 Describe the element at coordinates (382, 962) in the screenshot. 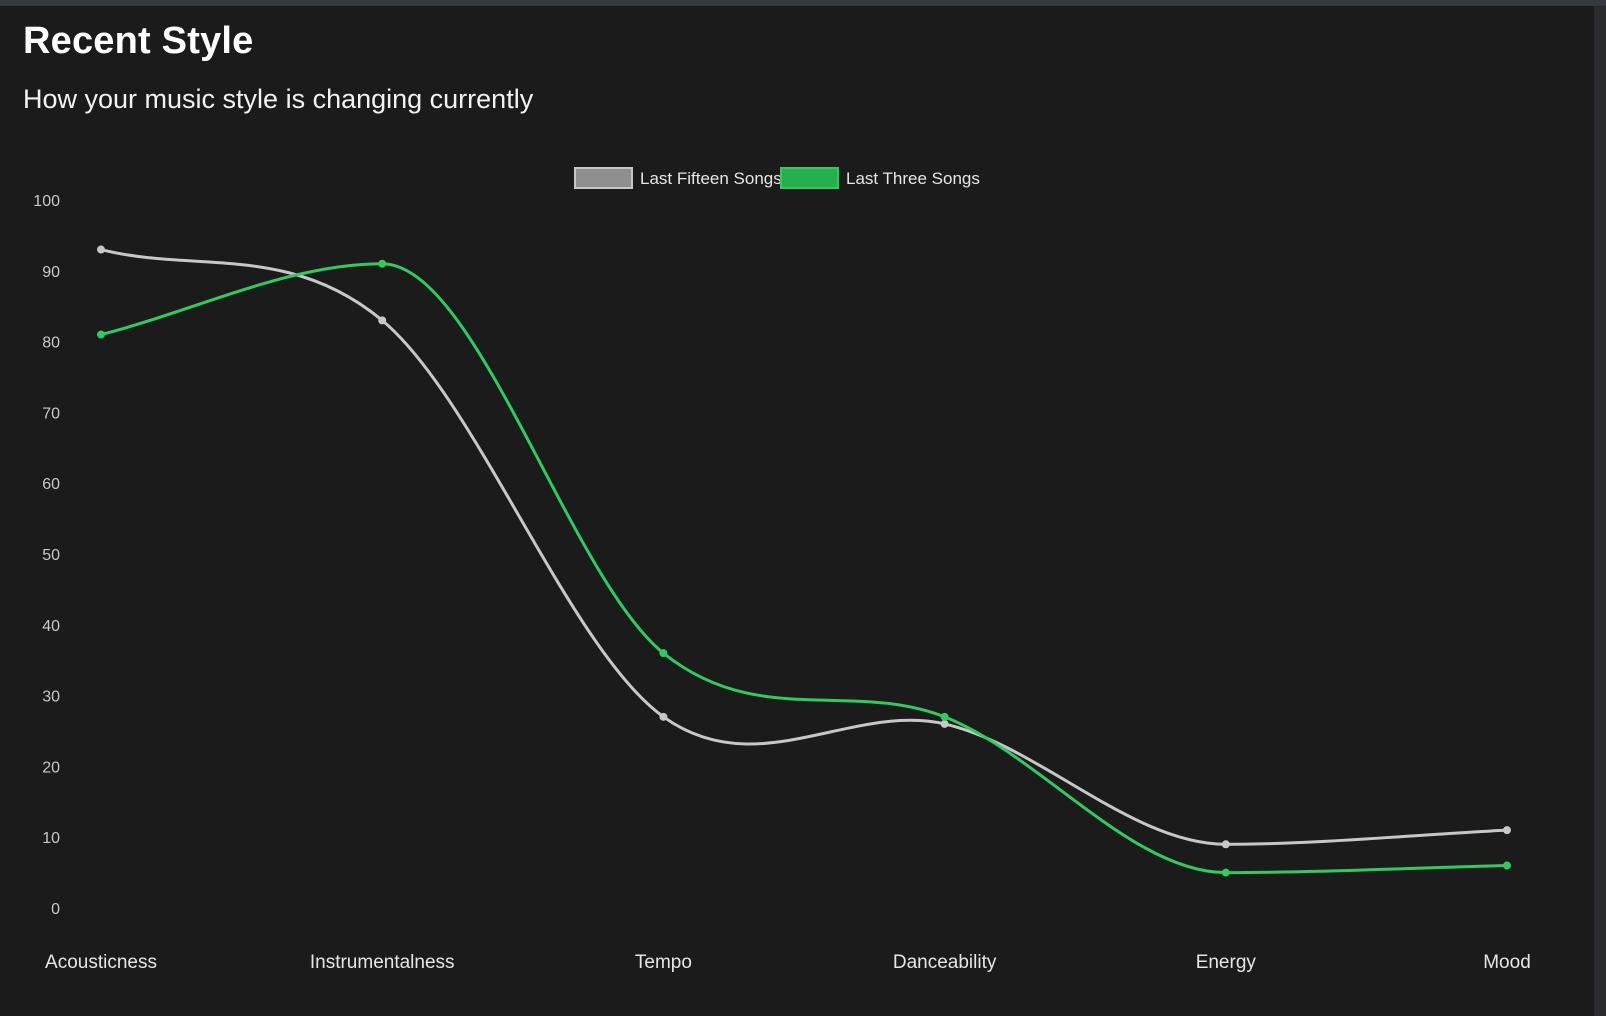

I see `x-tick-label: Instrumentalness` at that location.